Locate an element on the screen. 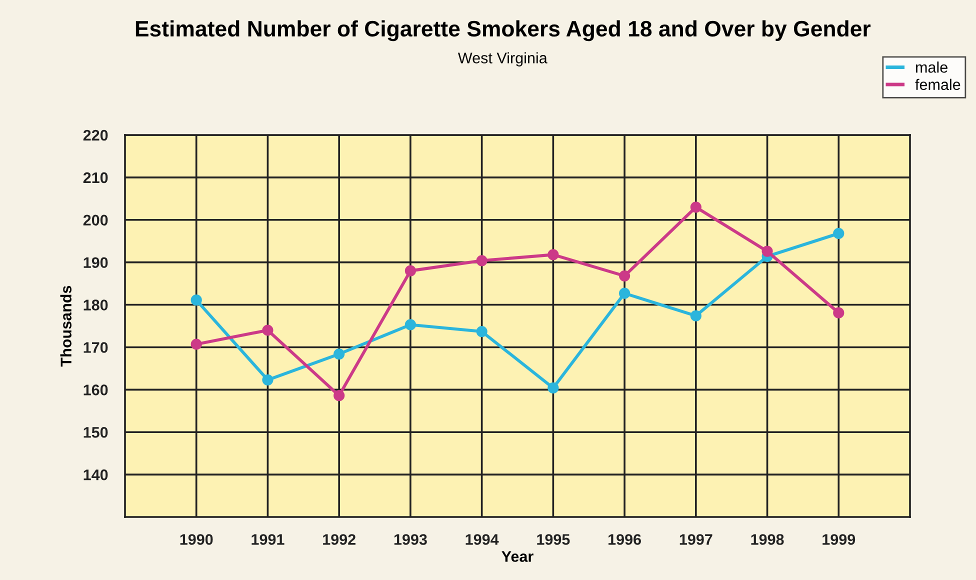 This screenshot has width=976, height=580. y-tick-label: 210 is located at coordinates (95, 178).